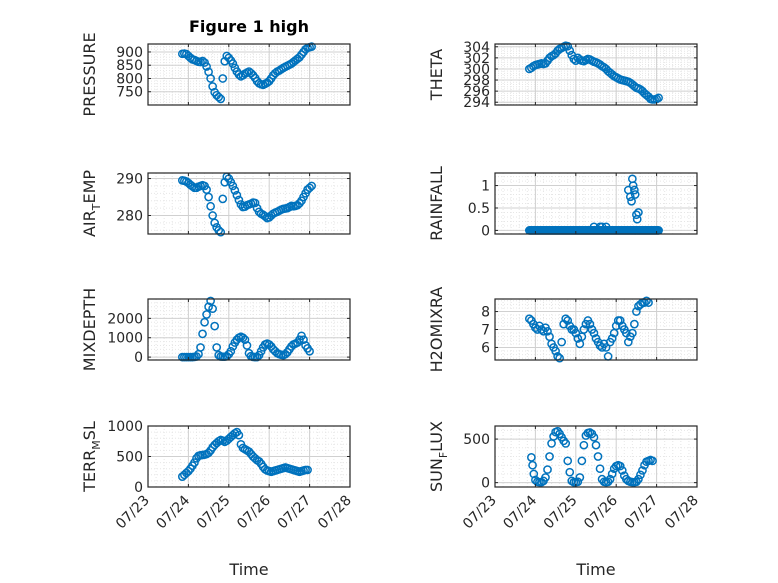 The width and height of the screenshot is (778, 583). Describe the element at coordinates (485, 331) in the screenshot. I see `y-tick-label: 7` at that location.